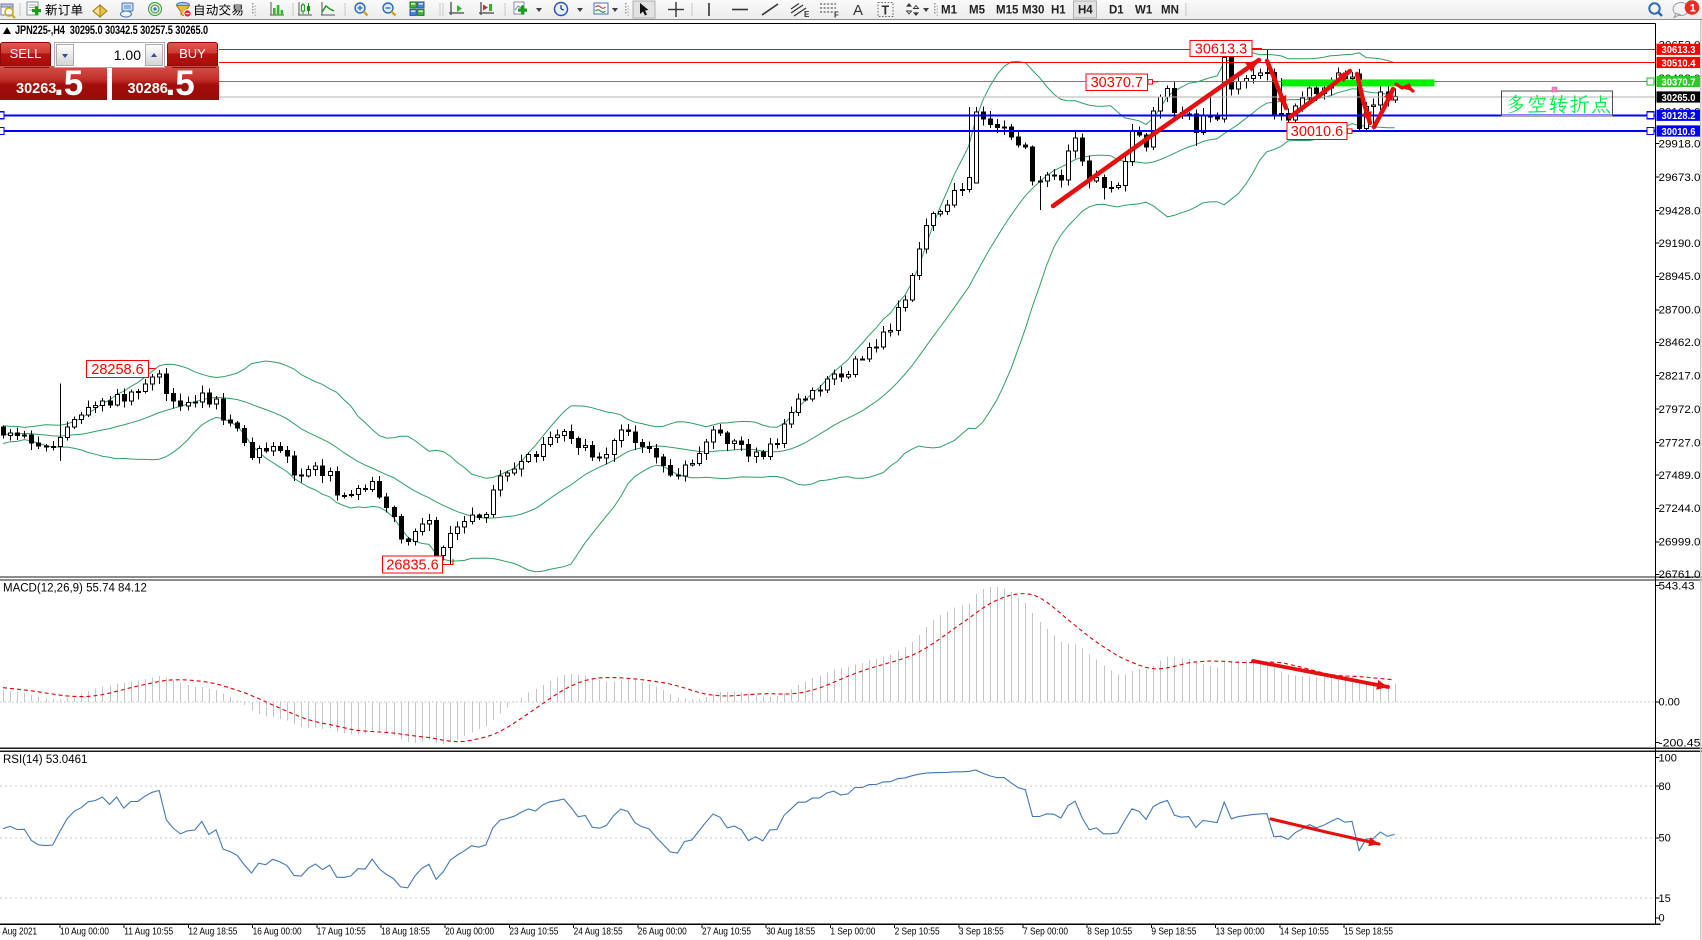  Describe the element at coordinates (917, 932) in the screenshot. I see `svg-text: 2 Sep 10:55` at that location.